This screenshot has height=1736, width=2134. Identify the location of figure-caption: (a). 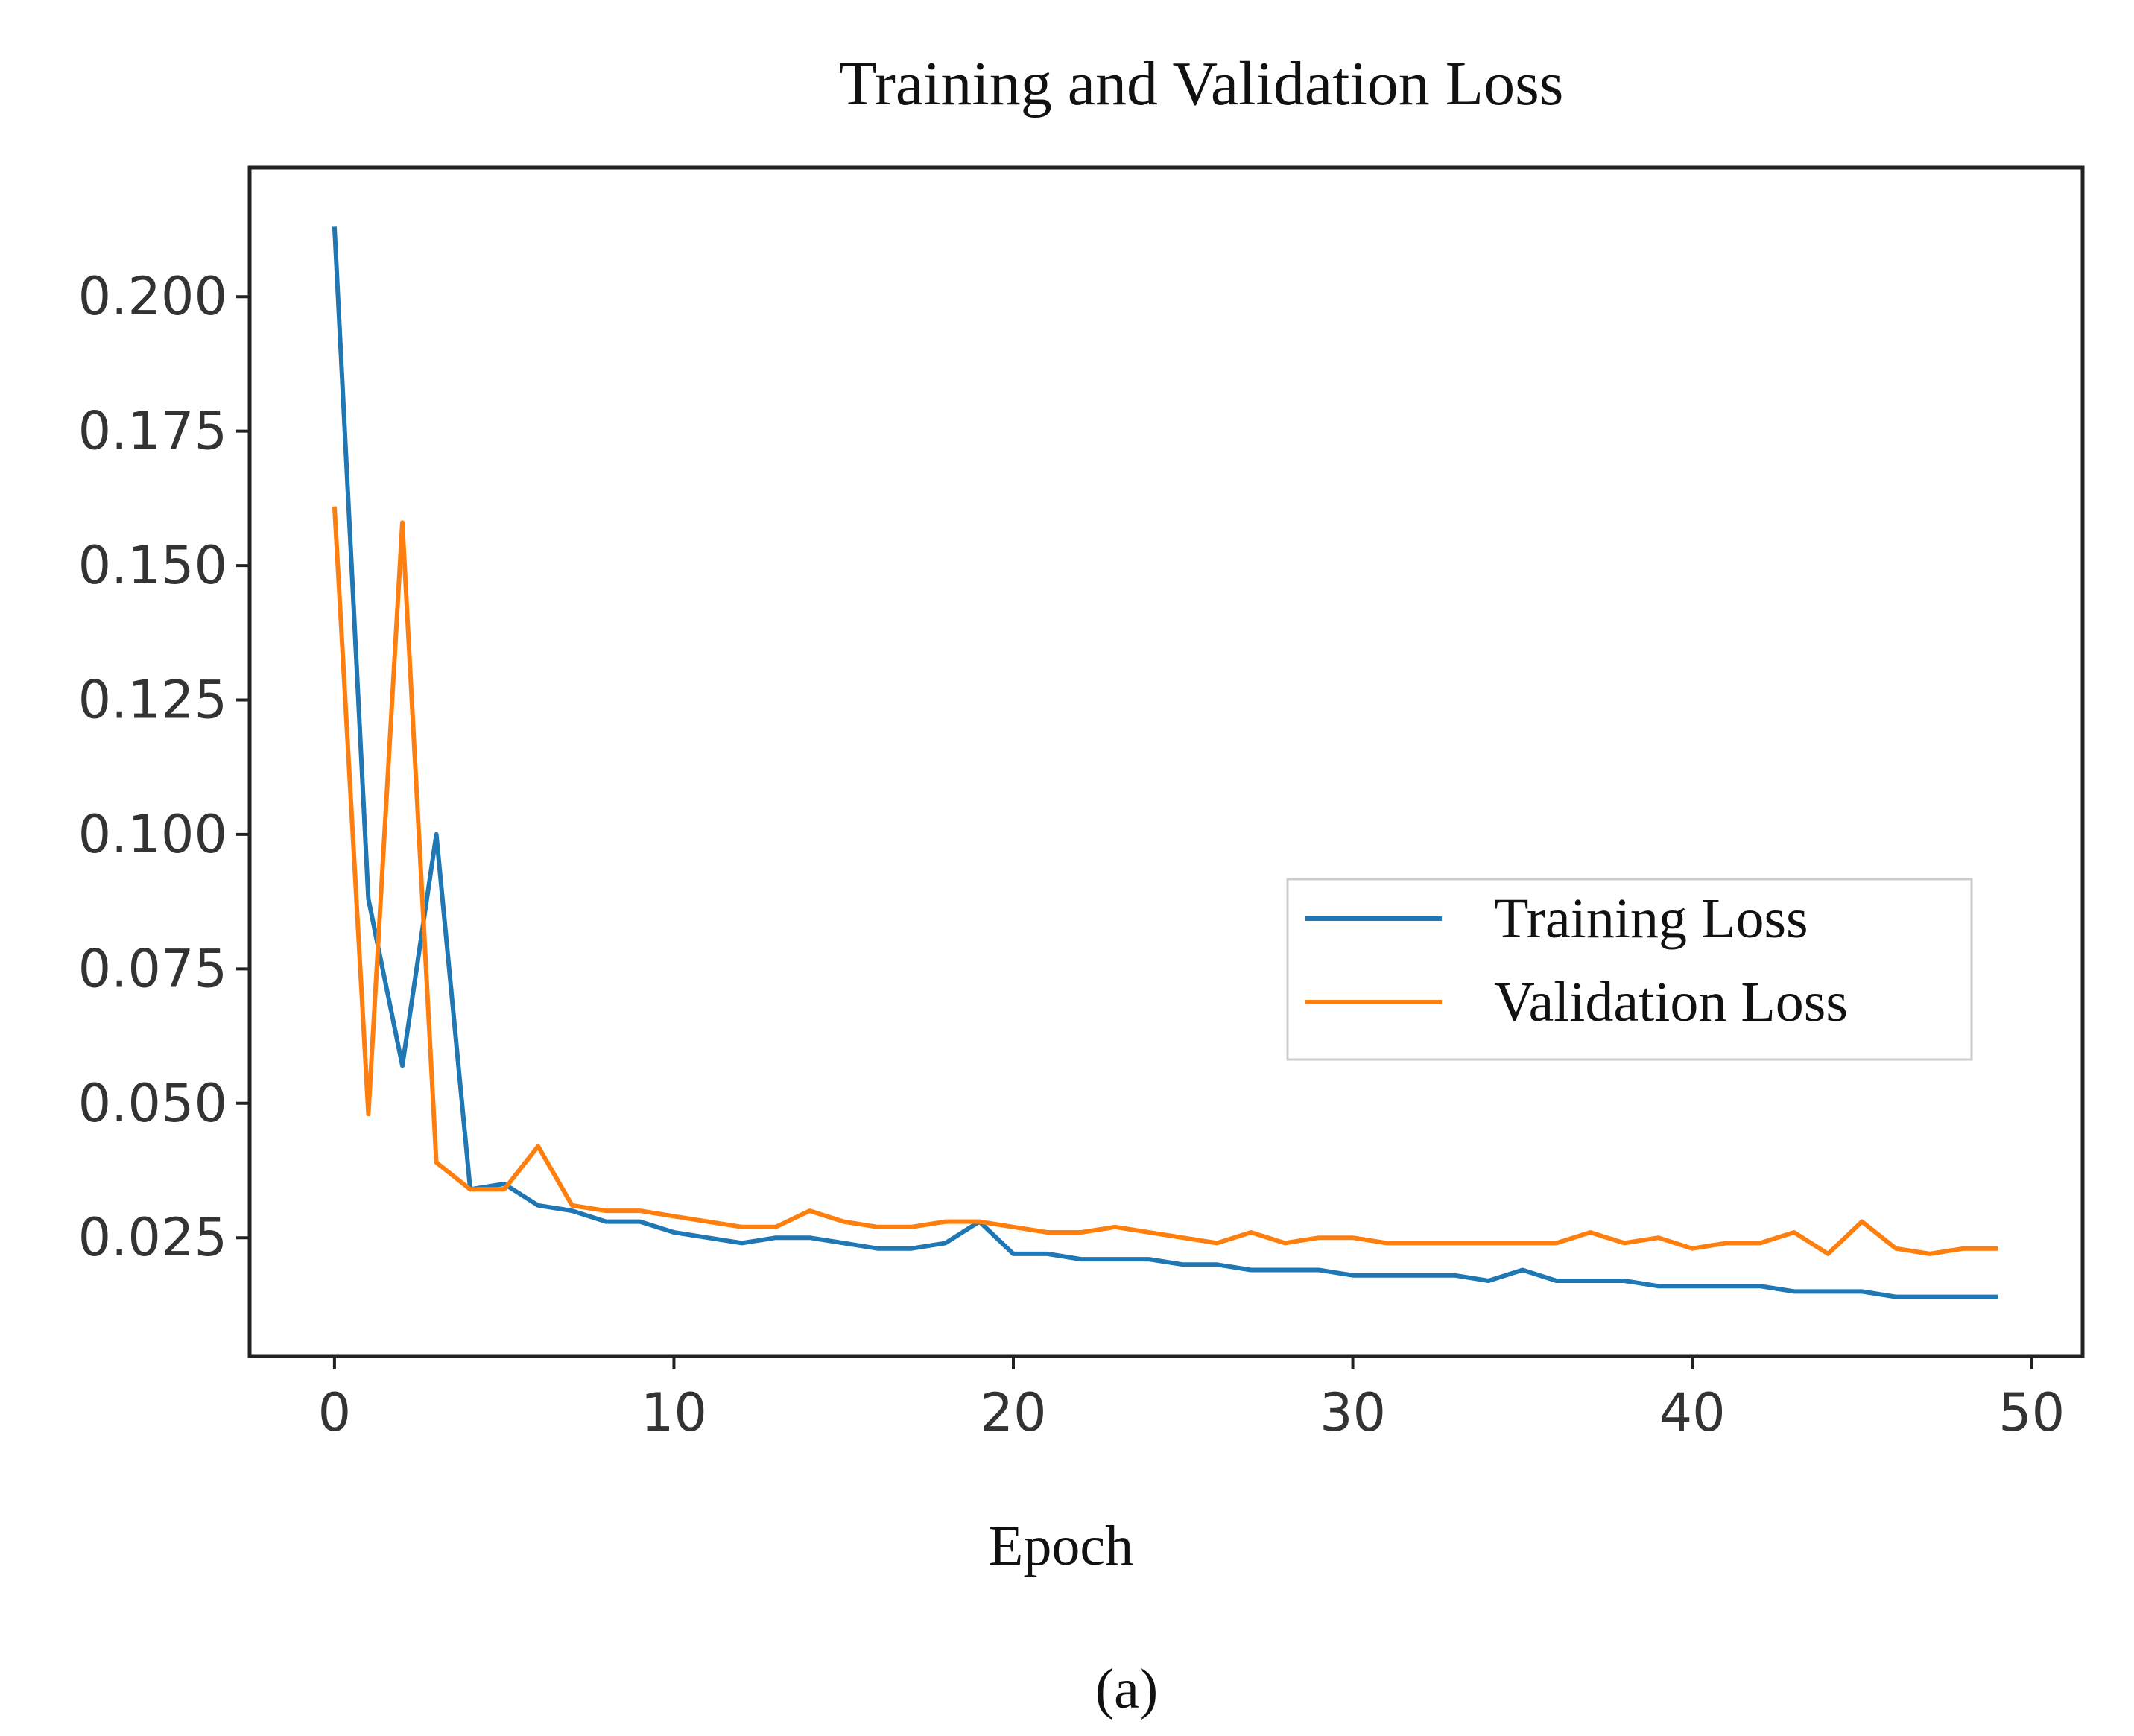
(1126, 1689).